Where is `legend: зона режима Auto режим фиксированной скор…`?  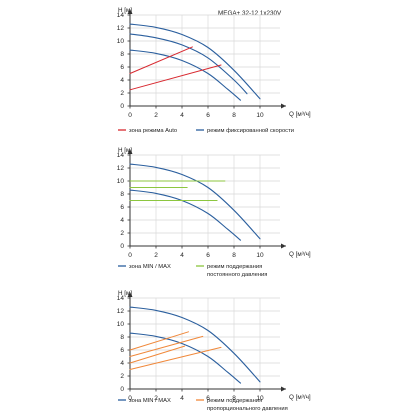
legend: зона режима Auto режим фиксированной скор… is located at coordinates (206, 130).